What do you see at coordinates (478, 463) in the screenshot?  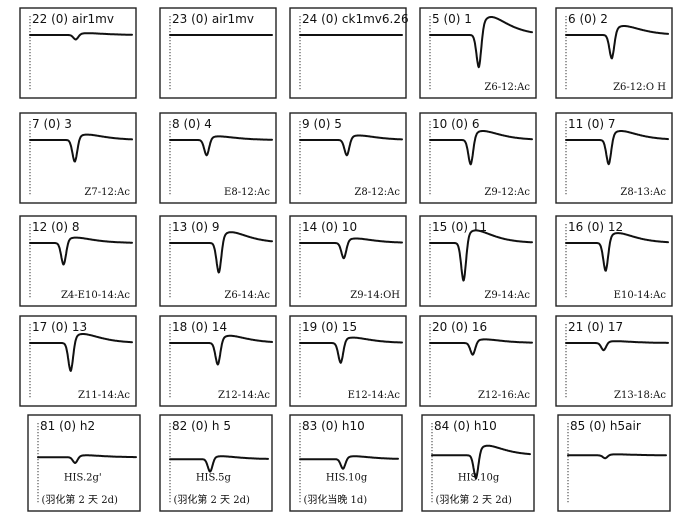 I see `ead-panel: 84 (0) h10 HIS.10g (羽化第 2 天 2d)` at bounding box center [478, 463].